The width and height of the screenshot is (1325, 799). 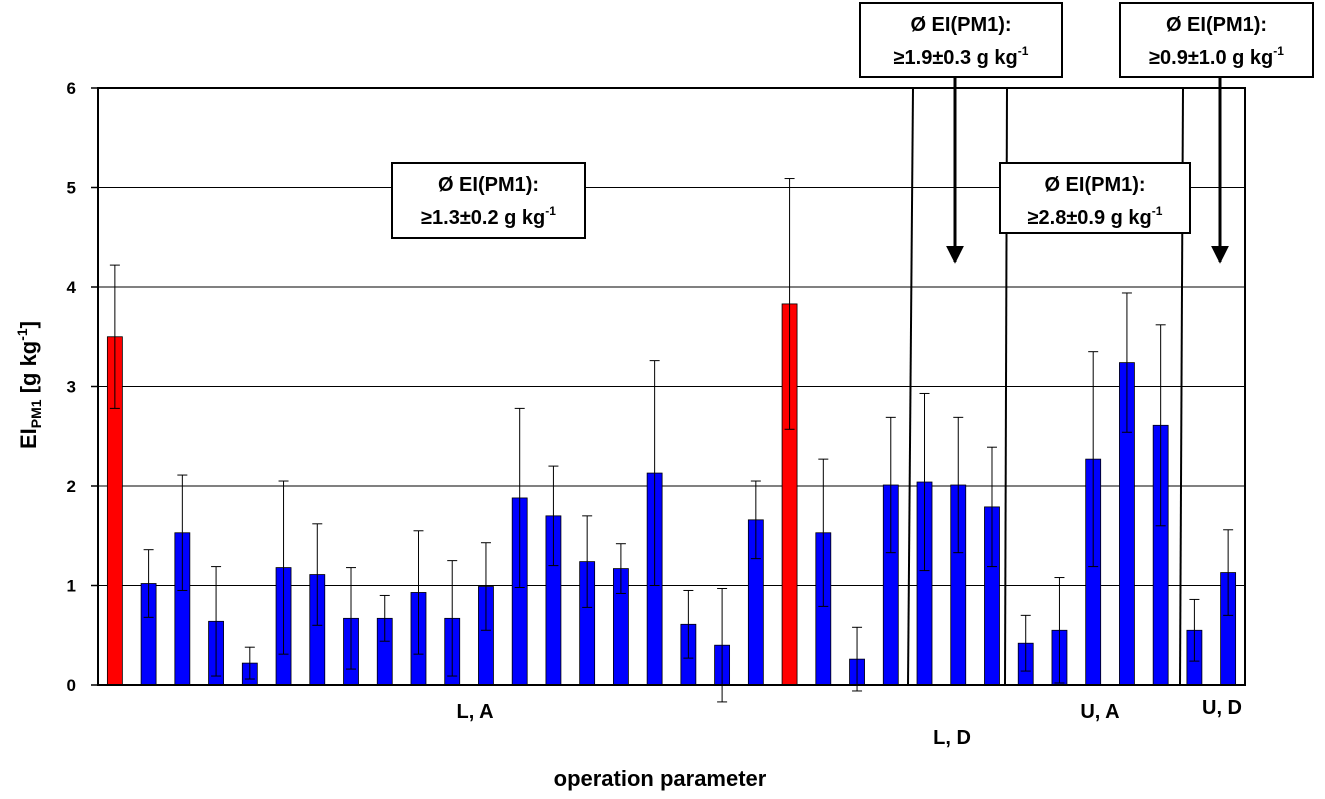 I want to click on annotation-value: ≥0.9±1.0 g kg-1, so click(x=1216, y=56).